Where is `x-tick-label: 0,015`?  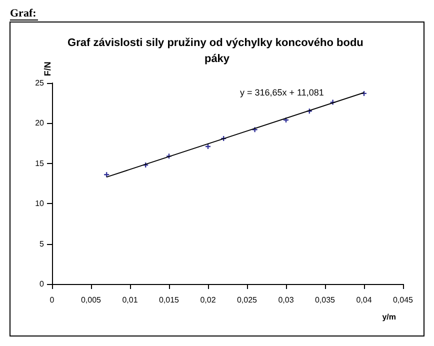
x-tick-label: 0,015 is located at coordinates (169, 300).